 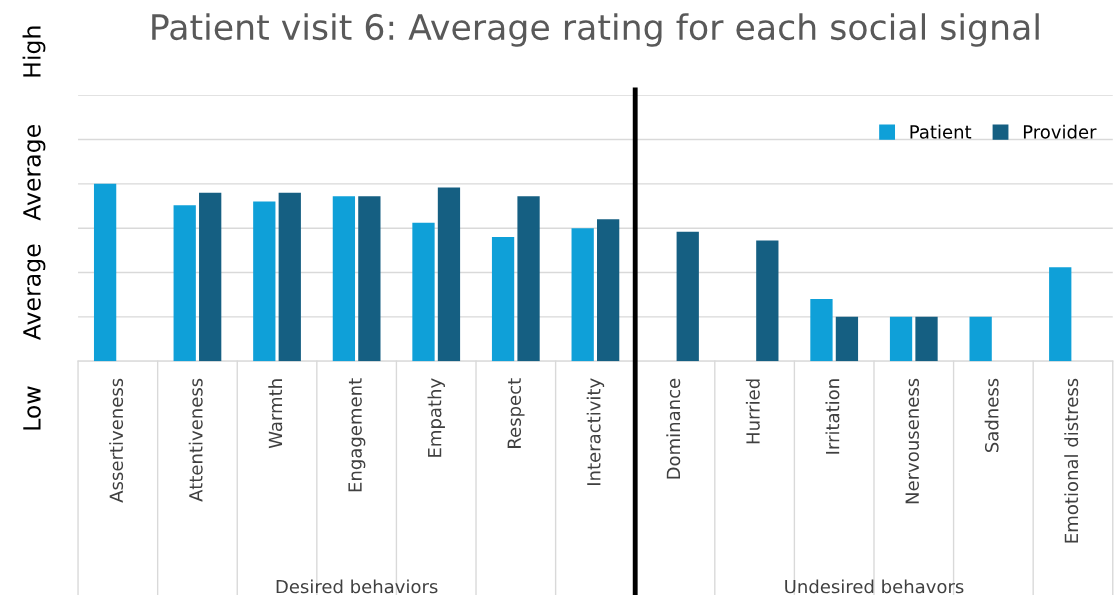 What do you see at coordinates (1071, 460) in the screenshot?
I see `x-tick-label: Emotional distress` at bounding box center [1071, 460].